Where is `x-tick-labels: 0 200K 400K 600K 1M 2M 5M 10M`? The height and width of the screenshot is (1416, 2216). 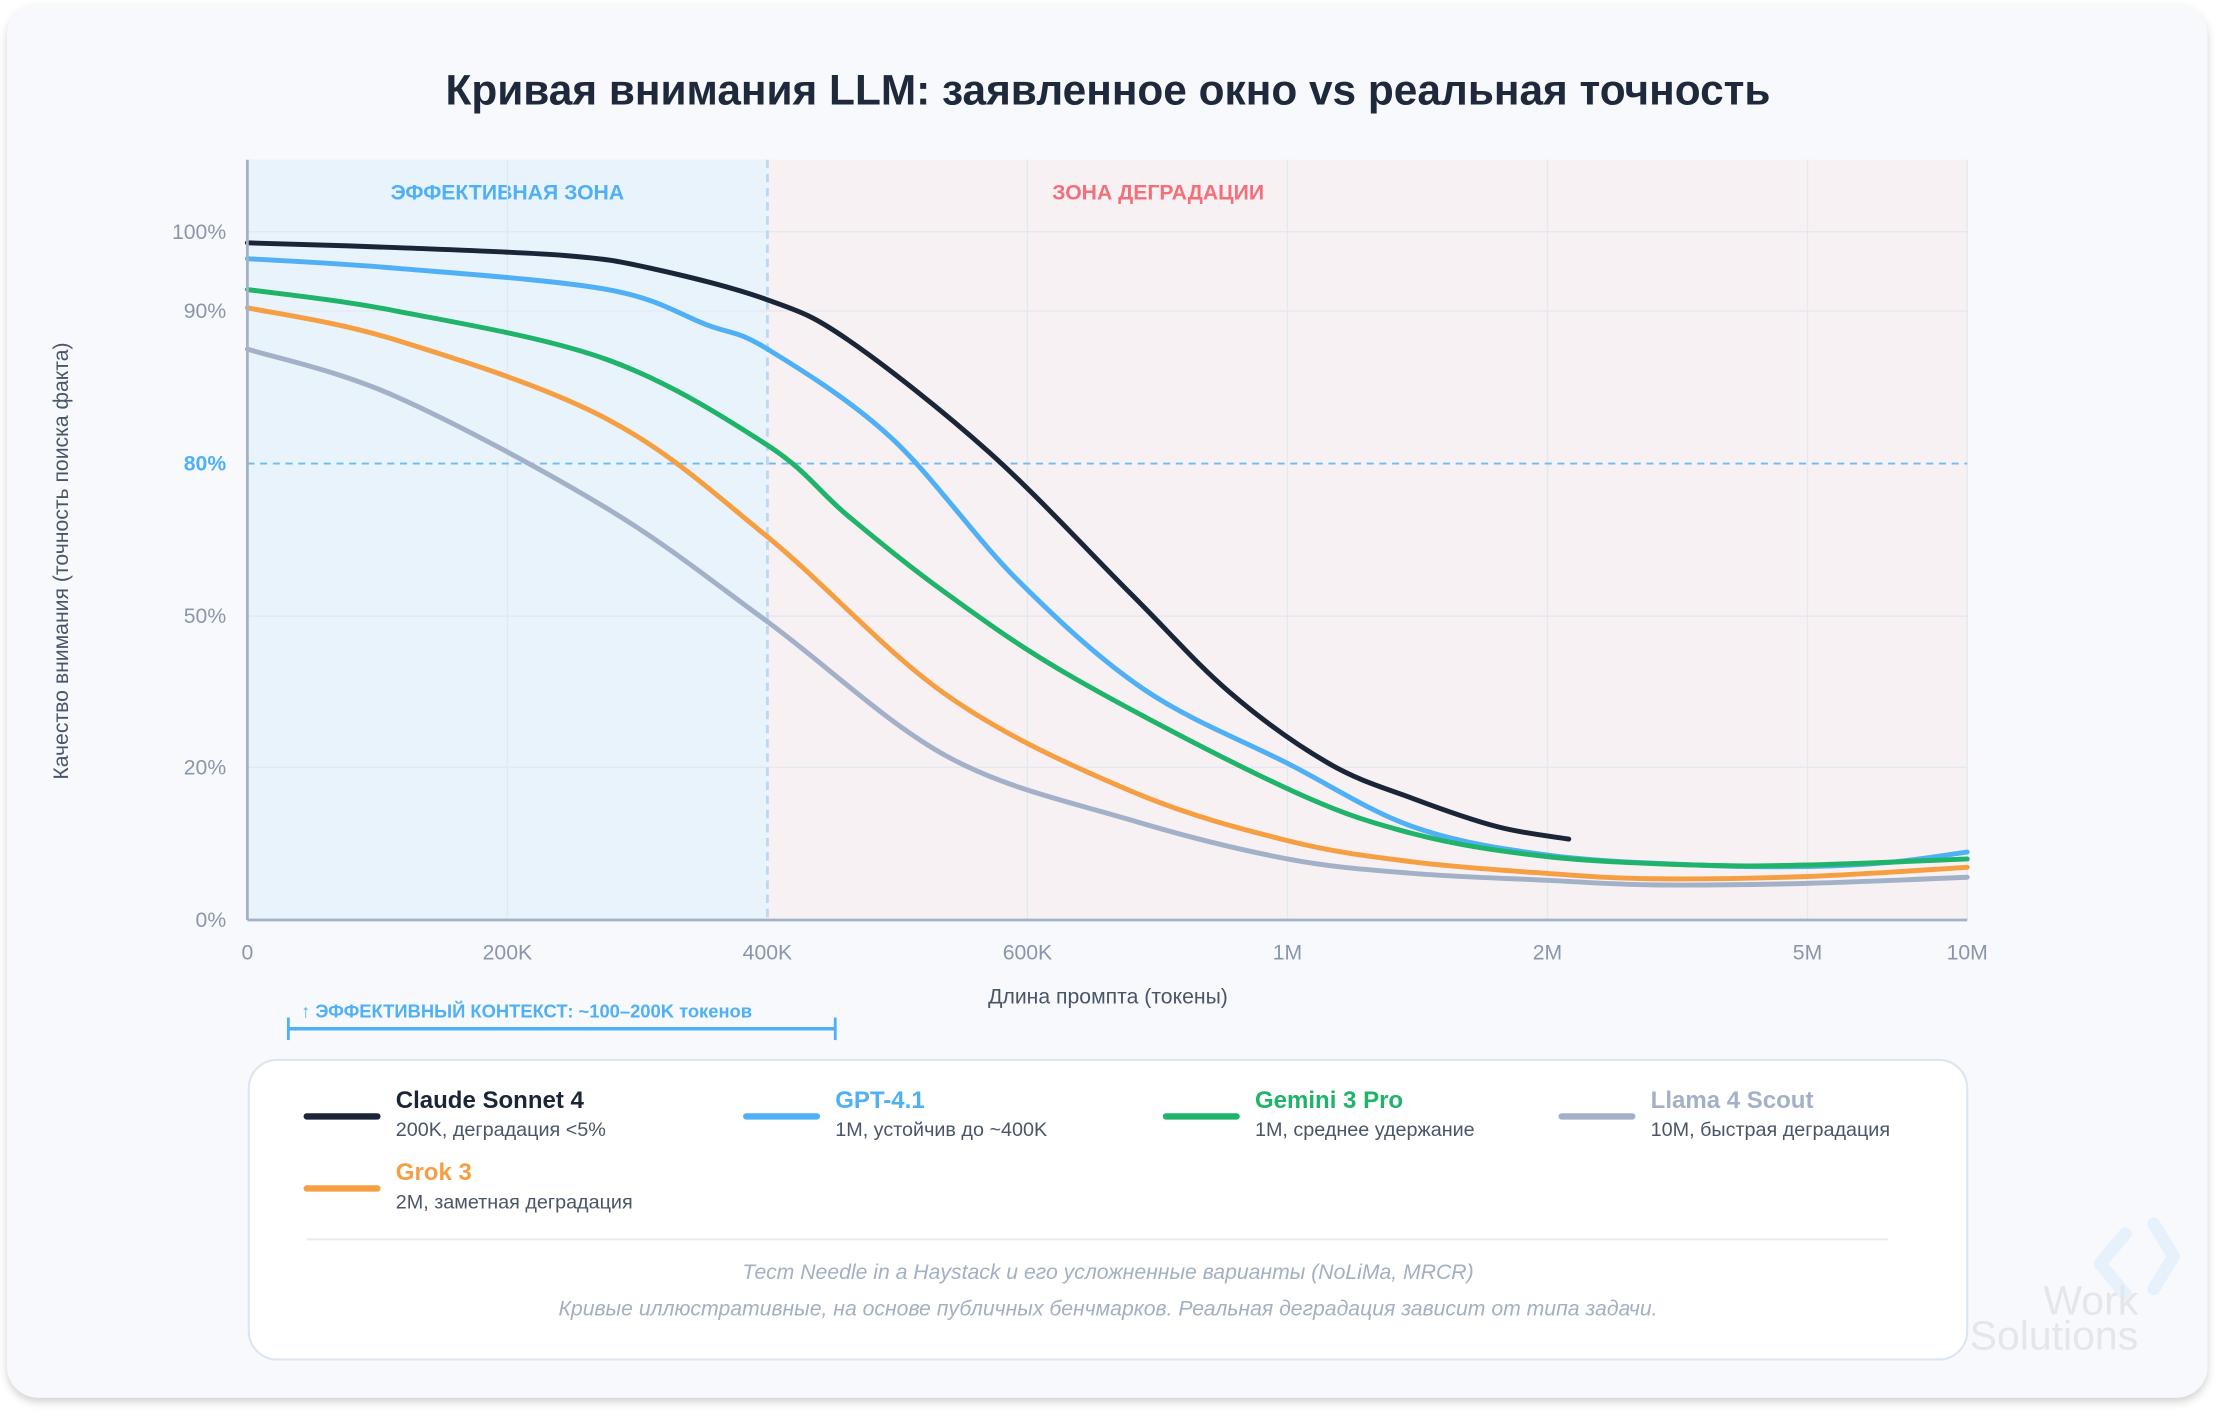 x-tick-labels: 0 200K 400K 600K 1M 2M 5M 10M is located at coordinates (1114, 953).